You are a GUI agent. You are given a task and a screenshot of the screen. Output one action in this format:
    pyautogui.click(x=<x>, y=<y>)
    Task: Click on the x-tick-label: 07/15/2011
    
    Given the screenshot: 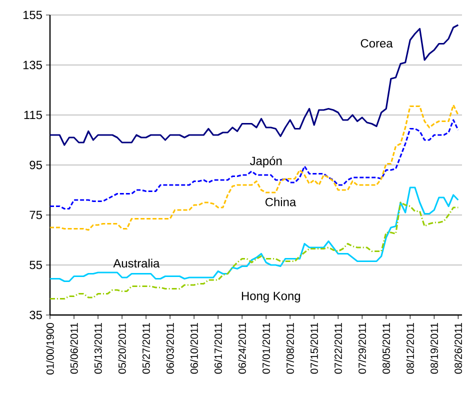 What is the action you would take?
    pyautogui.click(x=314, y=348)
    